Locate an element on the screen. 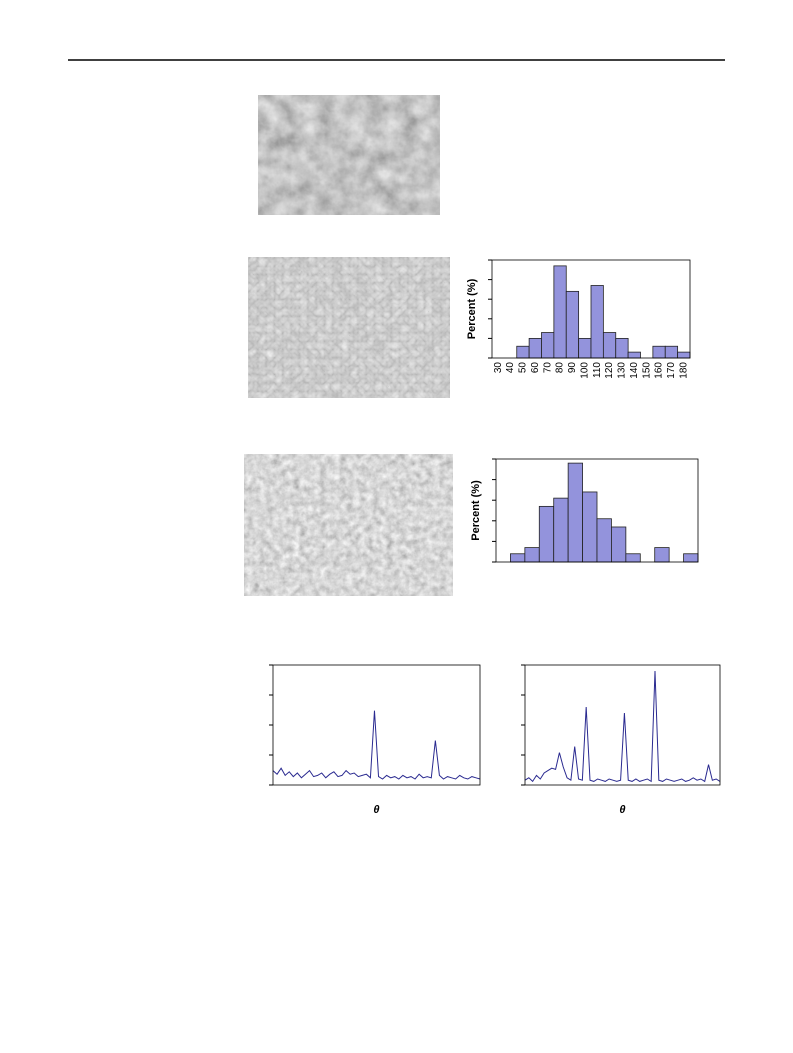 This screenshot has width=793, height=1053. x-tick-label: 110 is located at coordinates (597, 370).